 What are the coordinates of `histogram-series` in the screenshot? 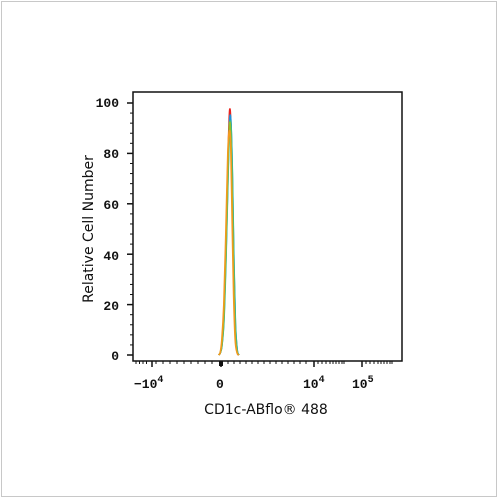 It's located at (228, 232).